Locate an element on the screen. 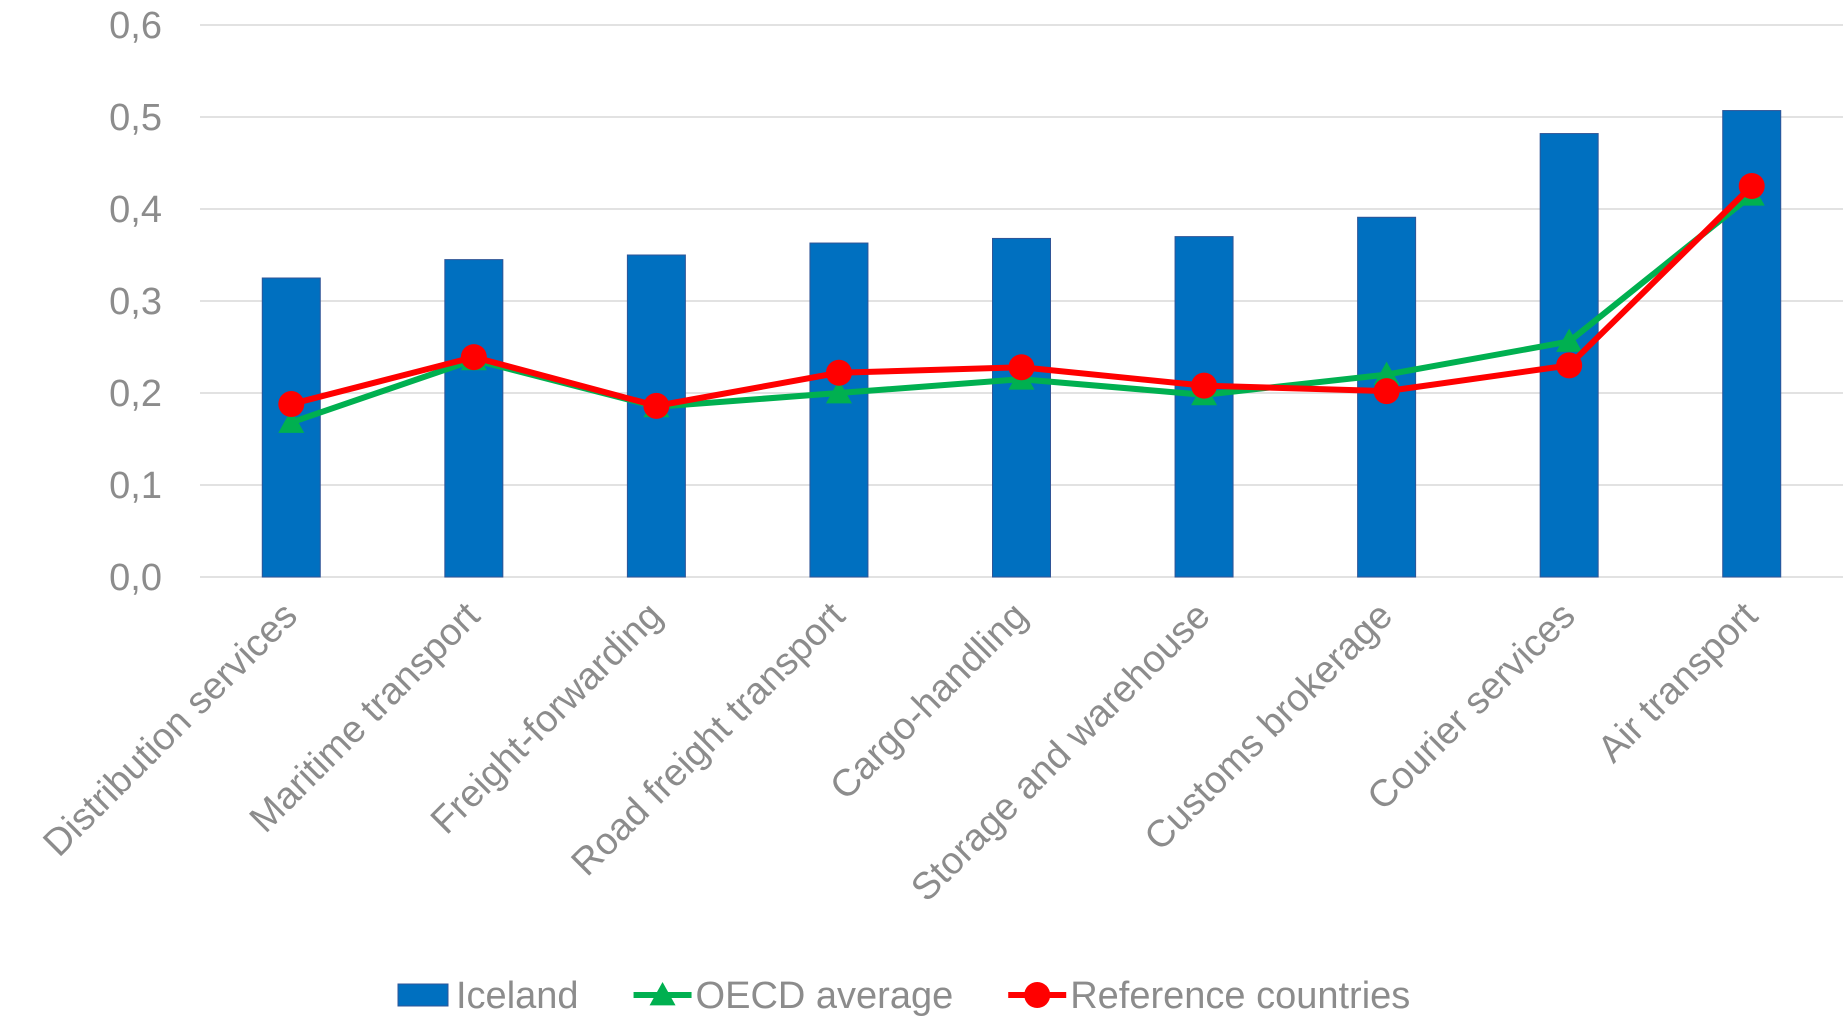 The width and height of the screenshot is (1843, 1028). y-tick-label: 0,5 is located at coordinates (135, 118).